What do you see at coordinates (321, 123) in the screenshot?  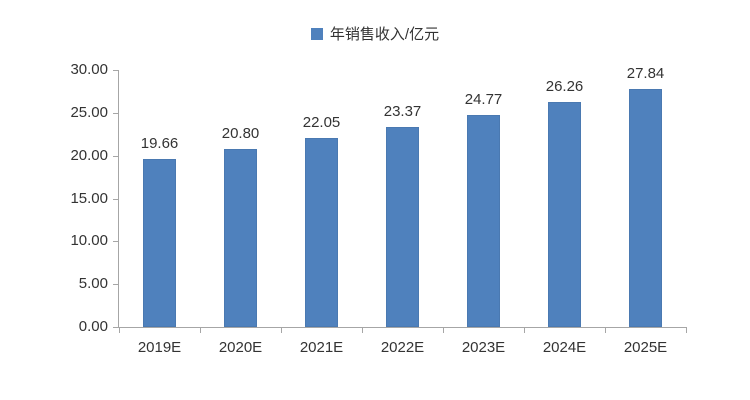 I see `bar-value-label: 22.05` at bounding box center [321, 123].